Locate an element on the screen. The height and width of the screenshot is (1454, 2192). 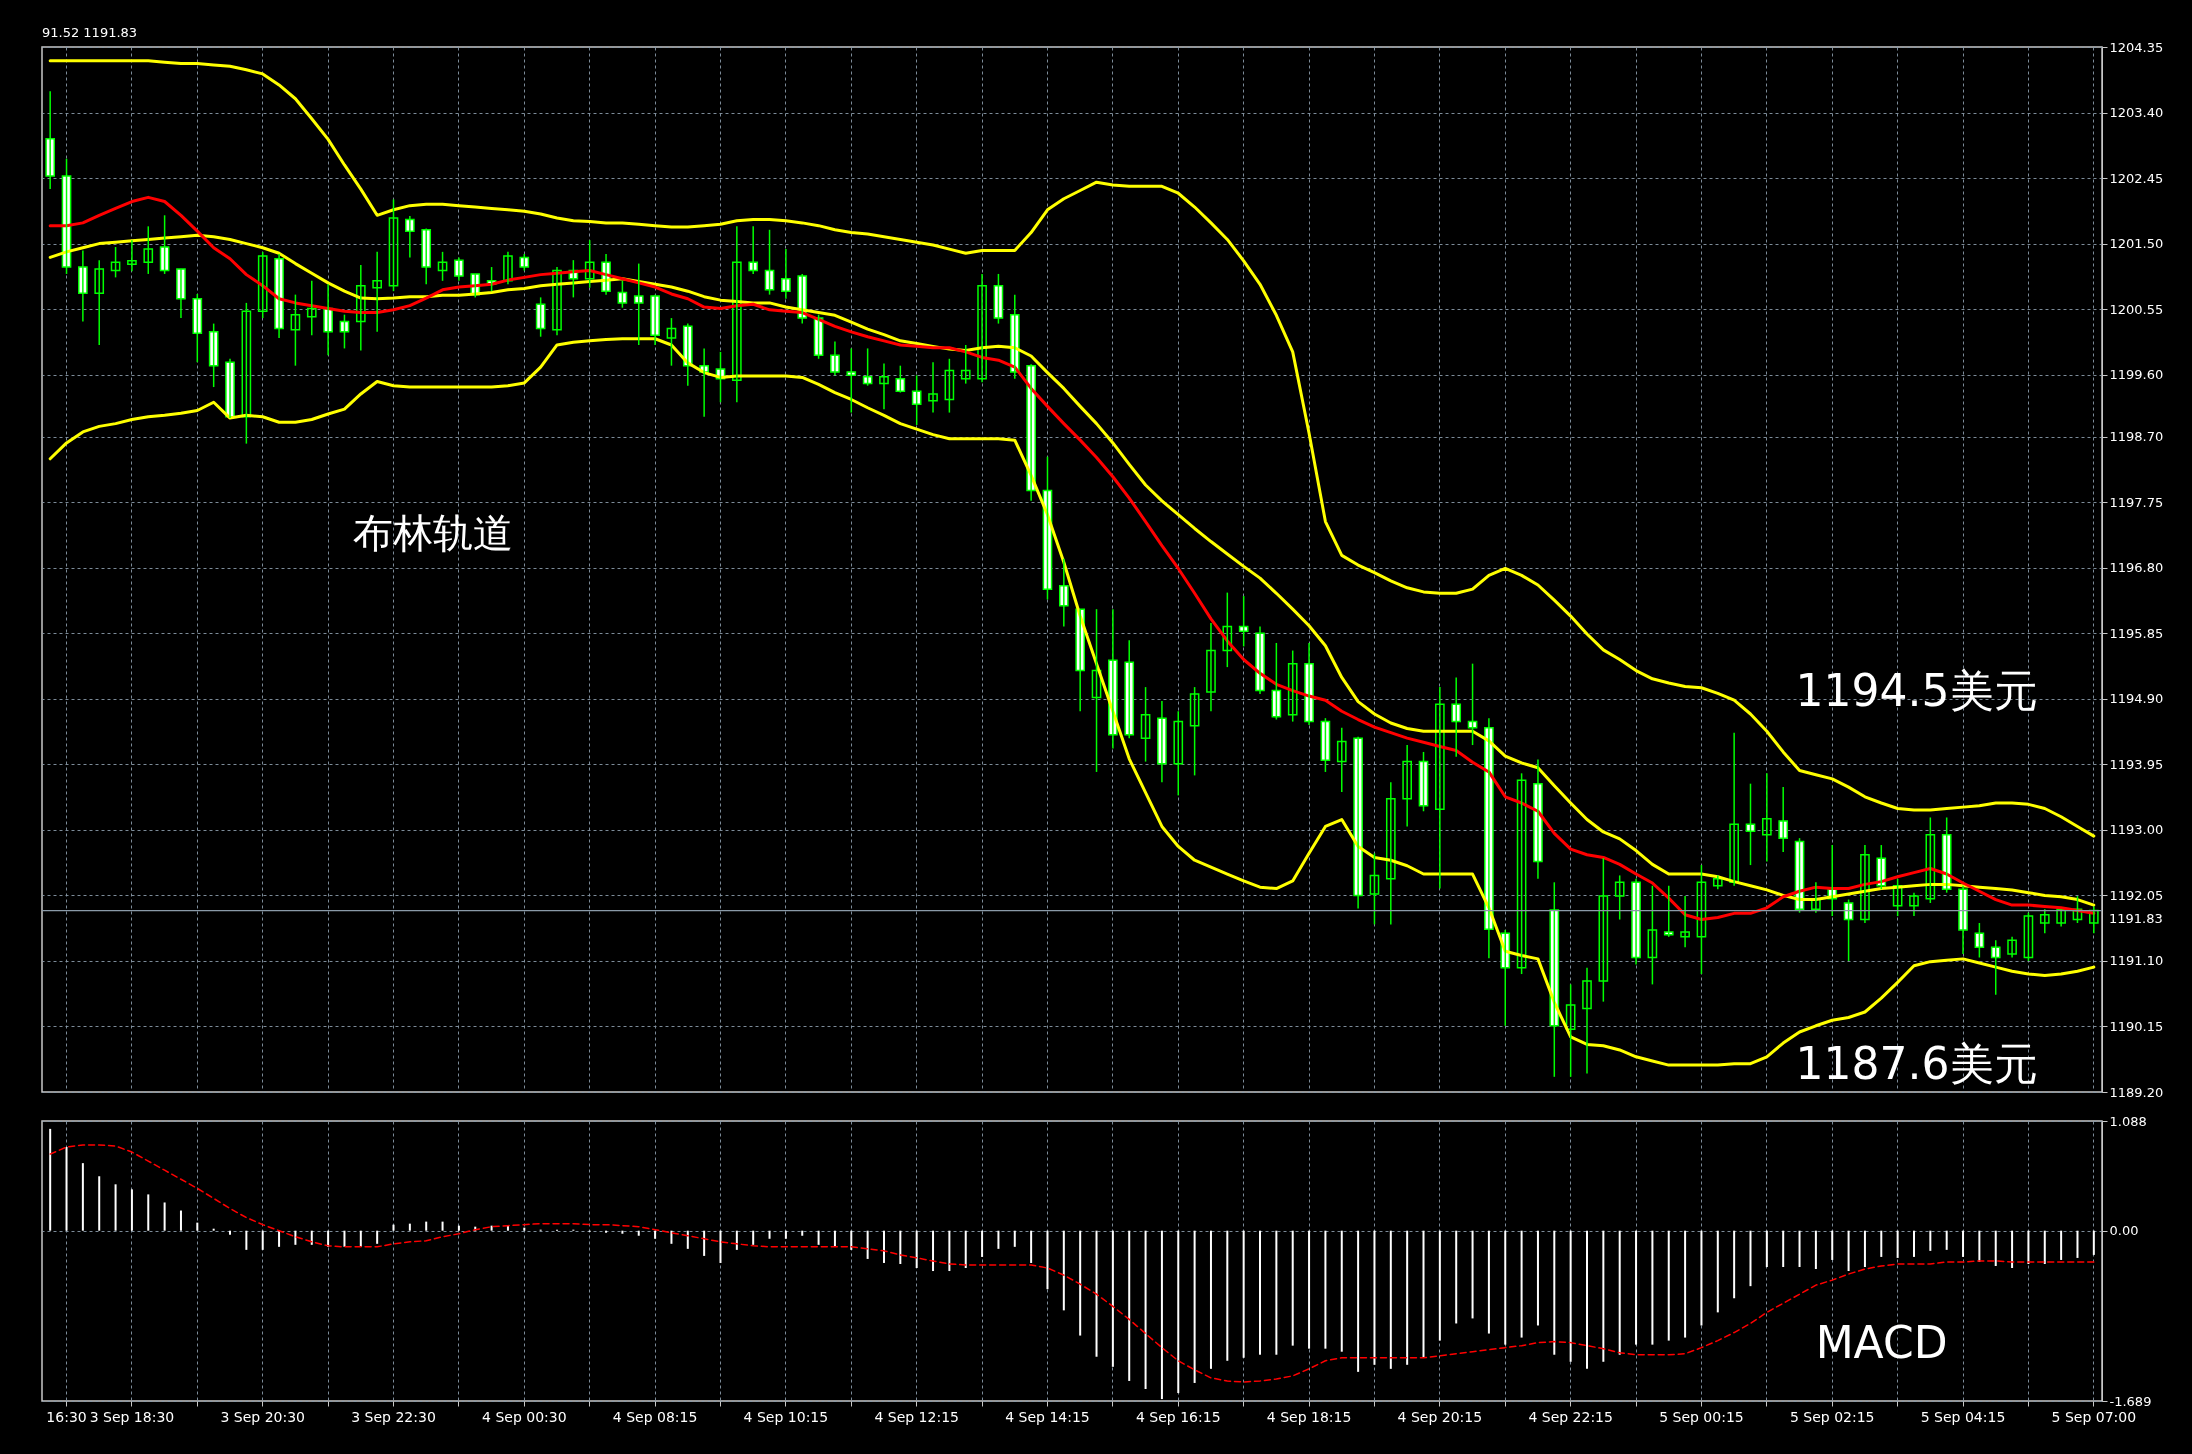
y-tick-label: 1193.95 is located at coordinates (2136, 764).